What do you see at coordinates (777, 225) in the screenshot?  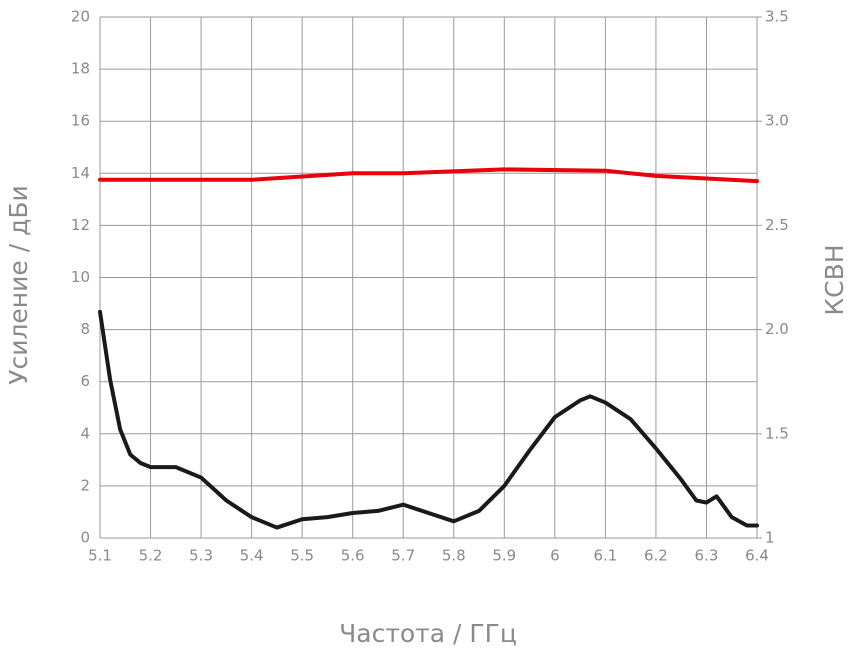 I see `y2-tick-label: 2.5` at bounding box center [777, 225].